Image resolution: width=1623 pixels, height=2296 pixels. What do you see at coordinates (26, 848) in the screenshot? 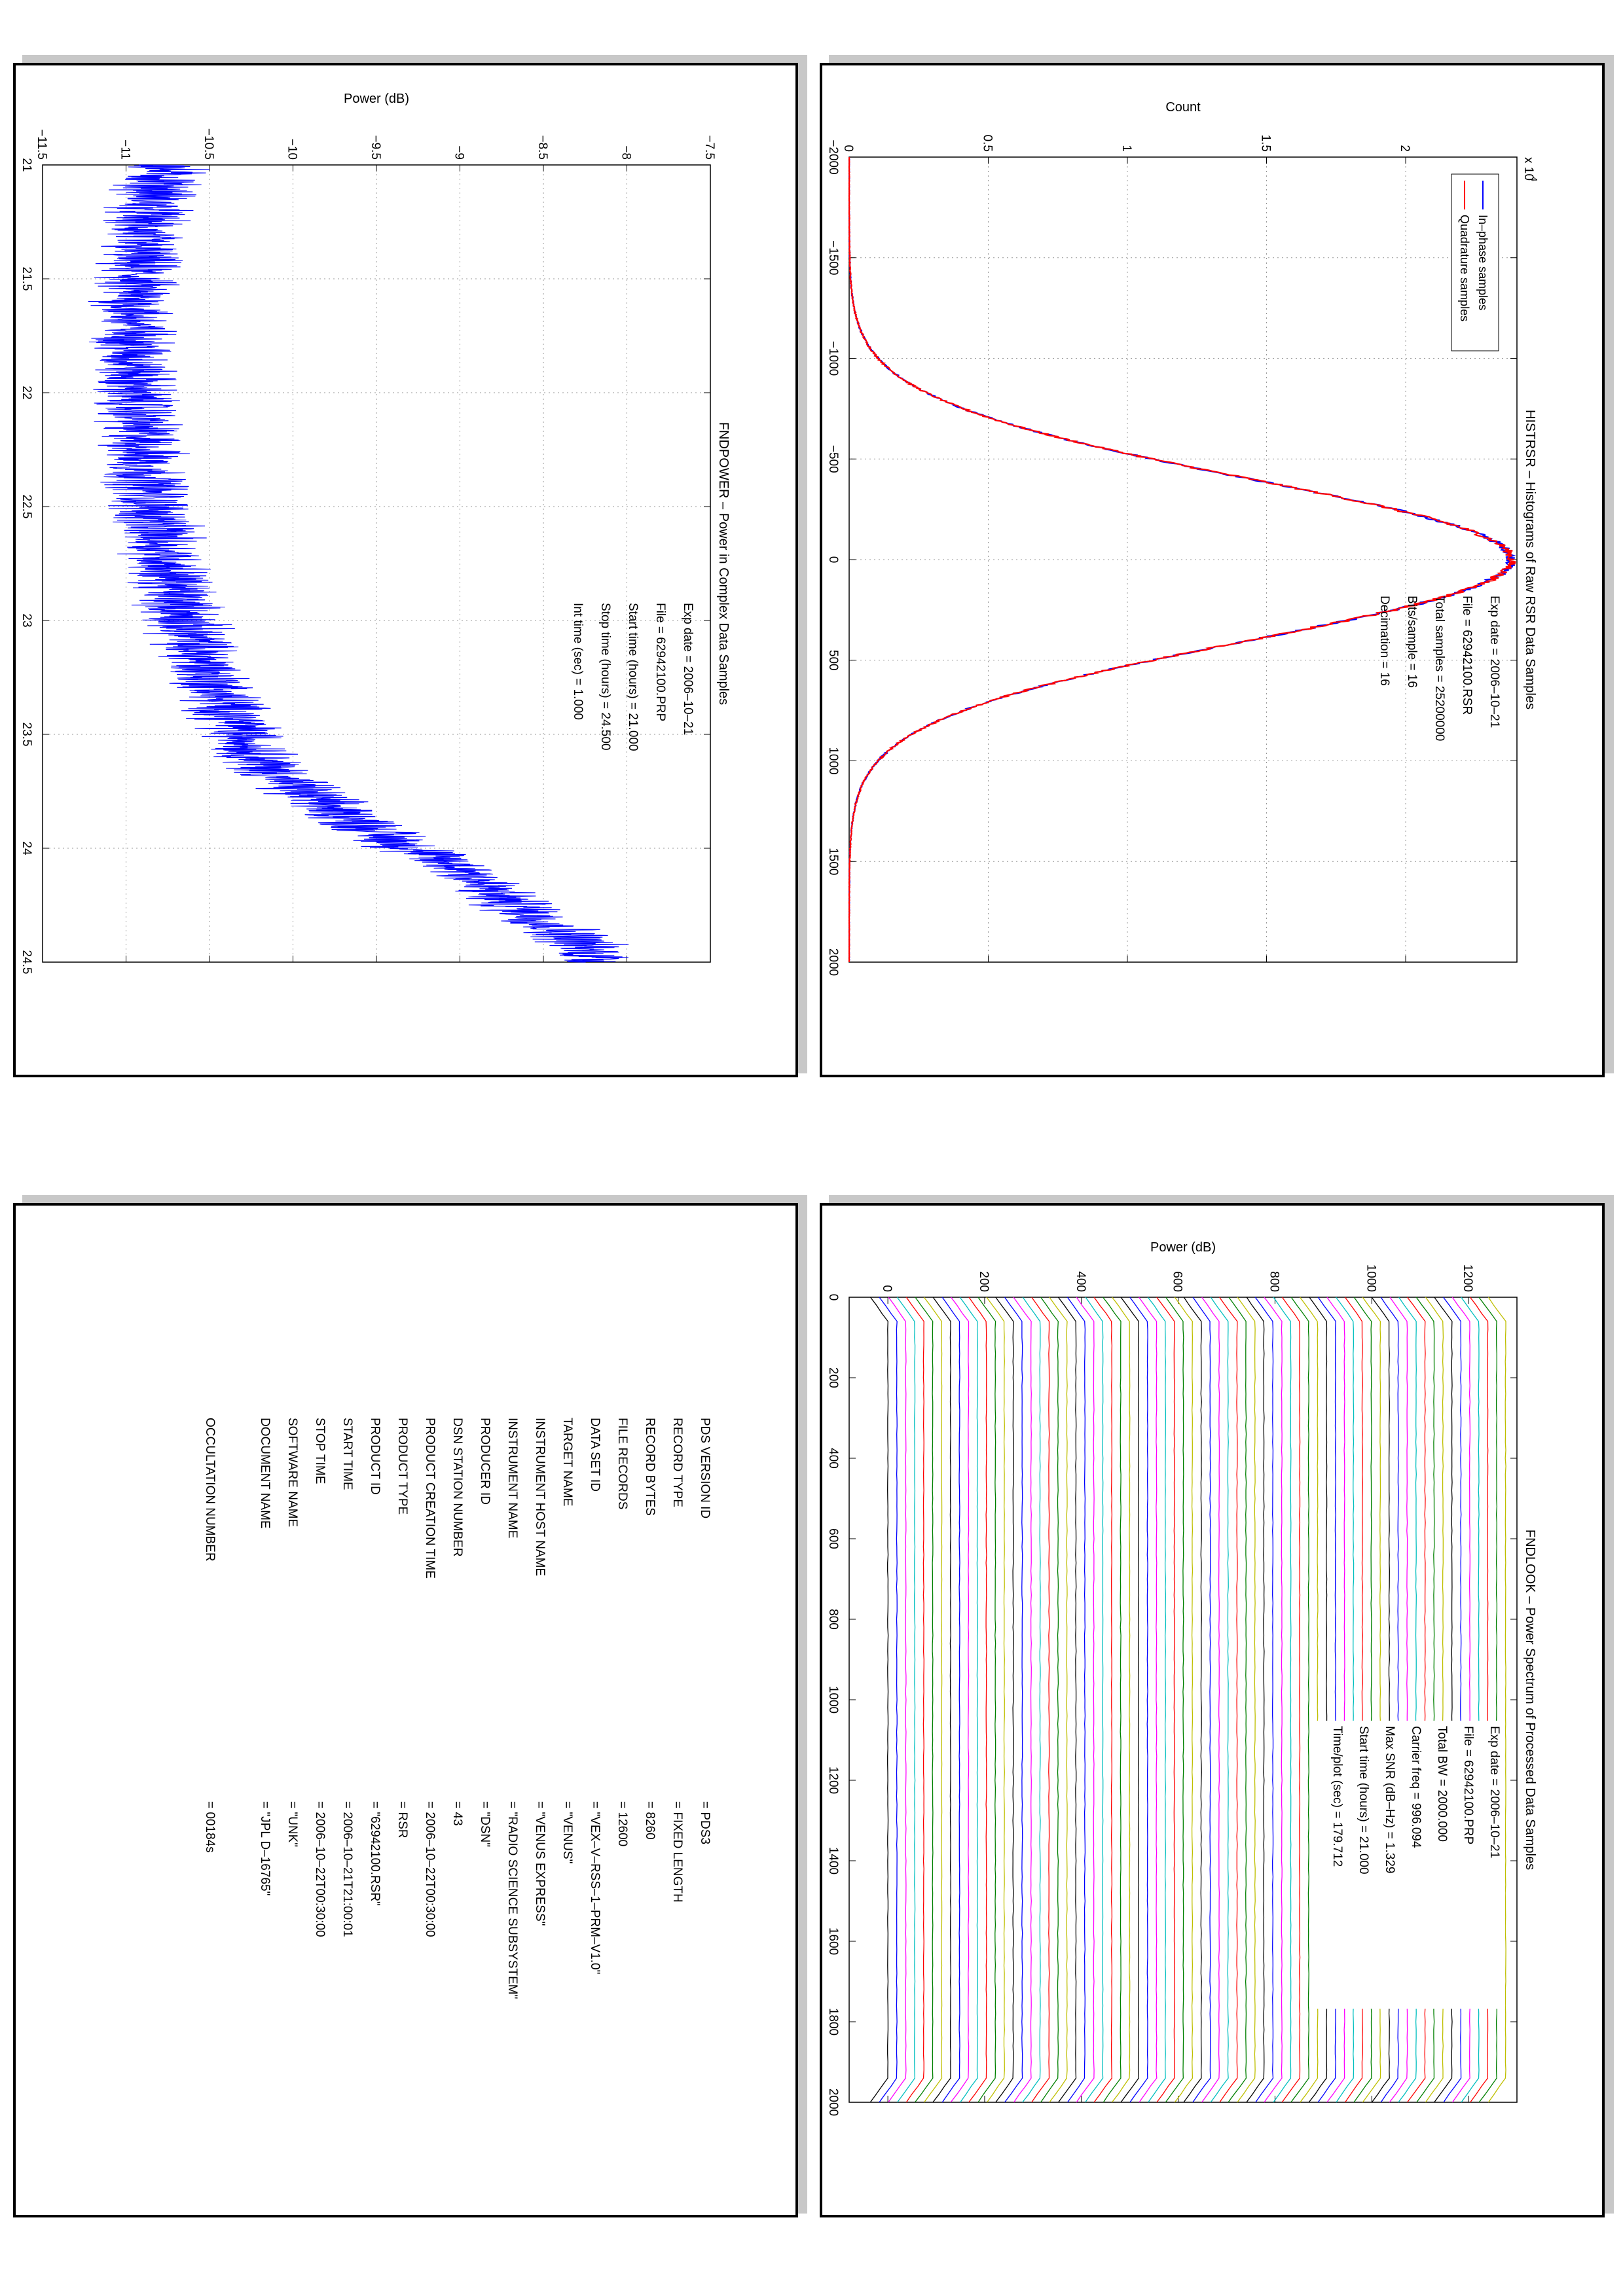
I see `x-tick-label: 24` at bounding box center [26, 848].